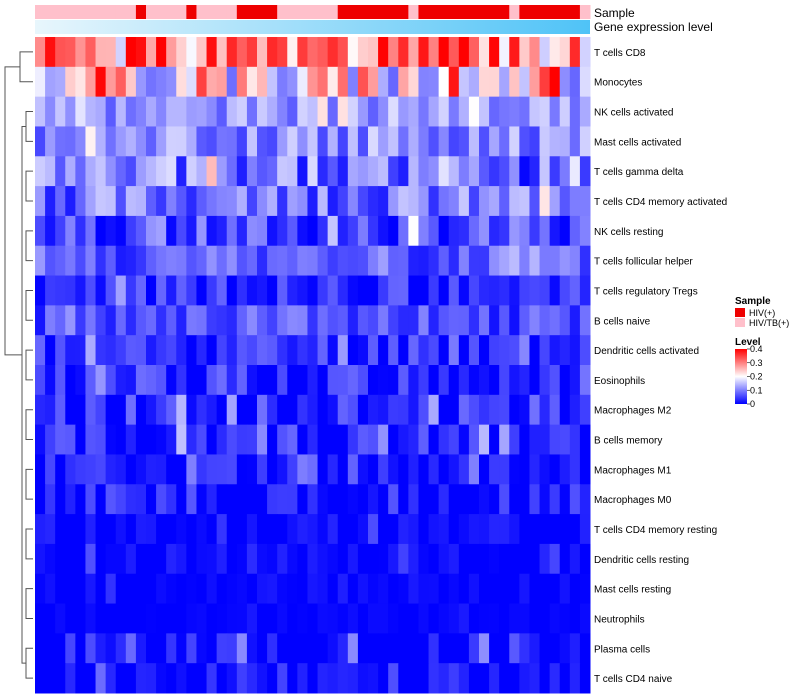 The width and height of the screenshot is (800, 700). Describe the element at coordinates (756, 363) in the screenshot. I see `legend-level-tick-label: 0.3` at that location.